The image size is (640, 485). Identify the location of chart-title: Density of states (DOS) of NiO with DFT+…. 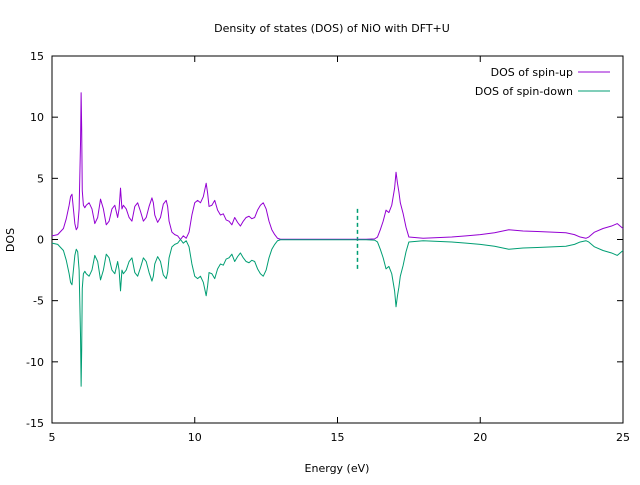
(332, 28).